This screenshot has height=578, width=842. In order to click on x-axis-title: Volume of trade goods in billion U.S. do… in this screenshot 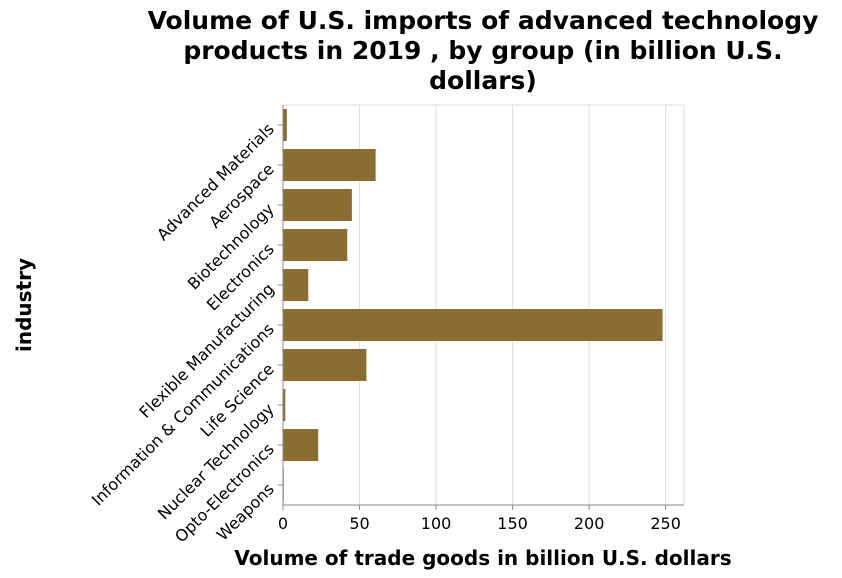, I will do `click(482, 558)`.